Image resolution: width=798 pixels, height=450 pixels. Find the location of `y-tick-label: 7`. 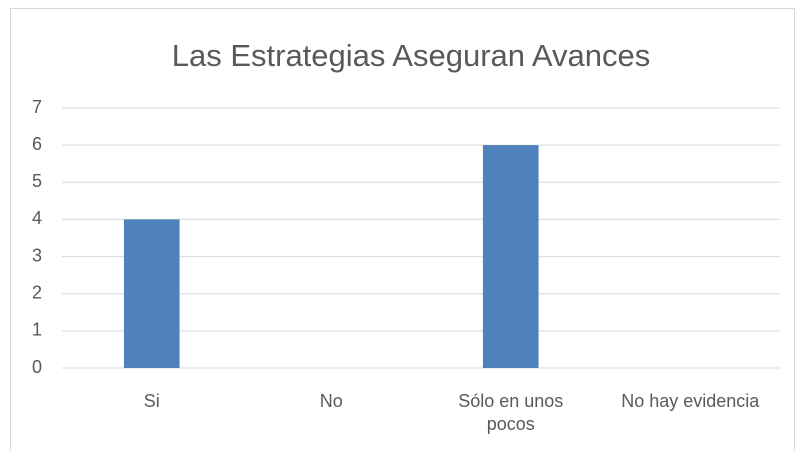

y-tick-label: 7 is located at coordinates (37, 107).